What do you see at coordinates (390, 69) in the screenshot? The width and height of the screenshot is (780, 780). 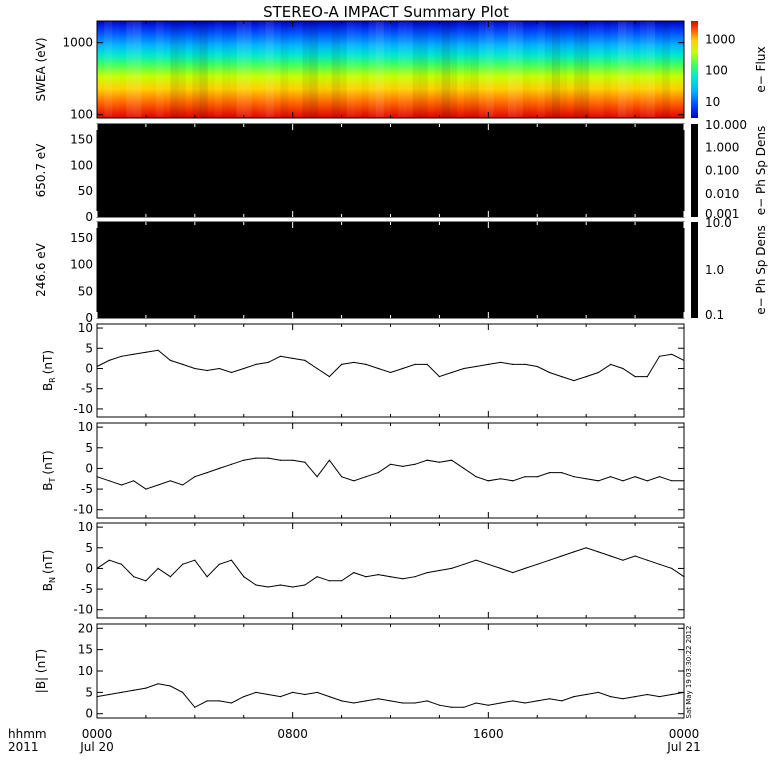 I see `heatmap-spectrogram` at bounding box center [390, 69].